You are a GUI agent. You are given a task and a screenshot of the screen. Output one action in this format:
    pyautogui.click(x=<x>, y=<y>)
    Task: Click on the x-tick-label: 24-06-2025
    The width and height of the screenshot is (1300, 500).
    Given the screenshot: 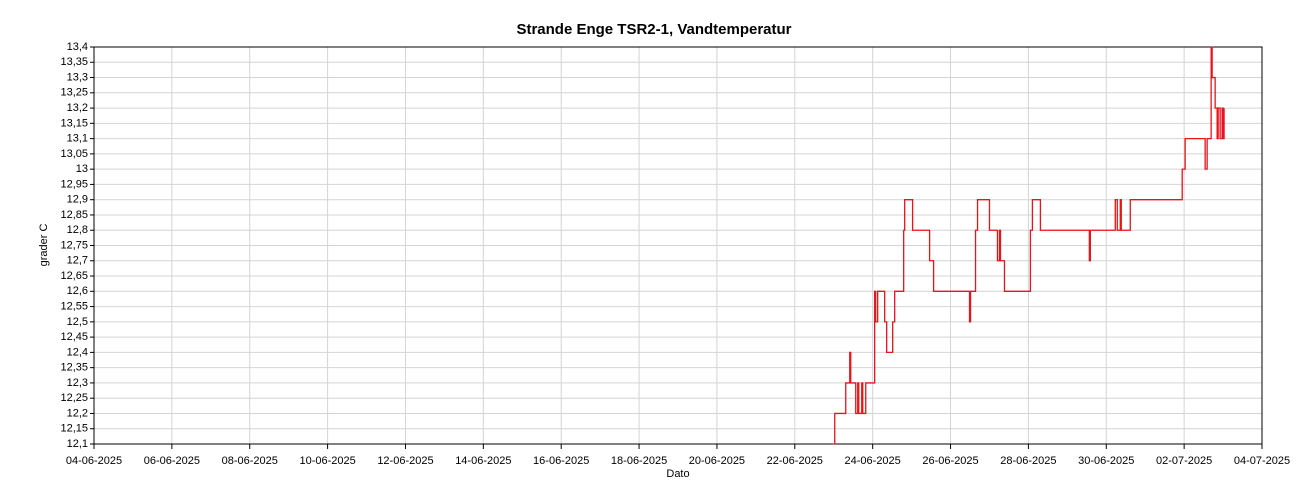 What is the action you would take?
    pyautogui.click(x=873, y=461)
    